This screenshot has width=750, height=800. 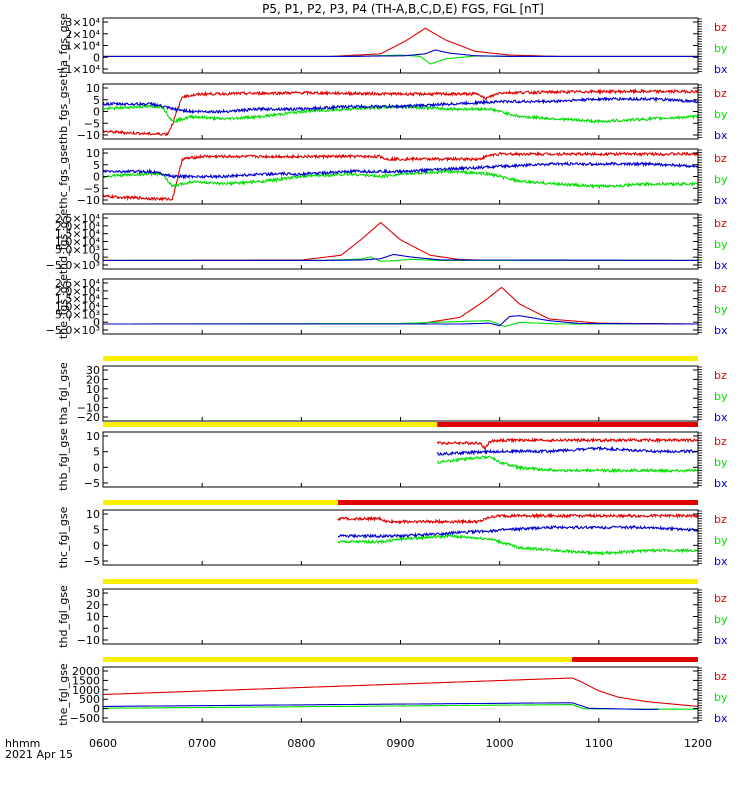 What do you see at coordinates (63, 616) in the screenshot?
I see `y-axis-label: thd_fgl_gse` at bounding box center [63, 616].